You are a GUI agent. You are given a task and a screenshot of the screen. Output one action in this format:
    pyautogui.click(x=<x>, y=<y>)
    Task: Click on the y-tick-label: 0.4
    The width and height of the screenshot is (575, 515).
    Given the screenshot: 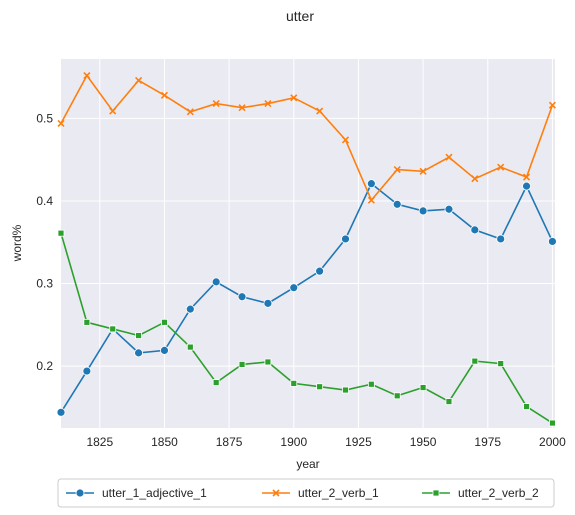 What is the action you would take?
    pyautogui.click(x=44, y=201)
    